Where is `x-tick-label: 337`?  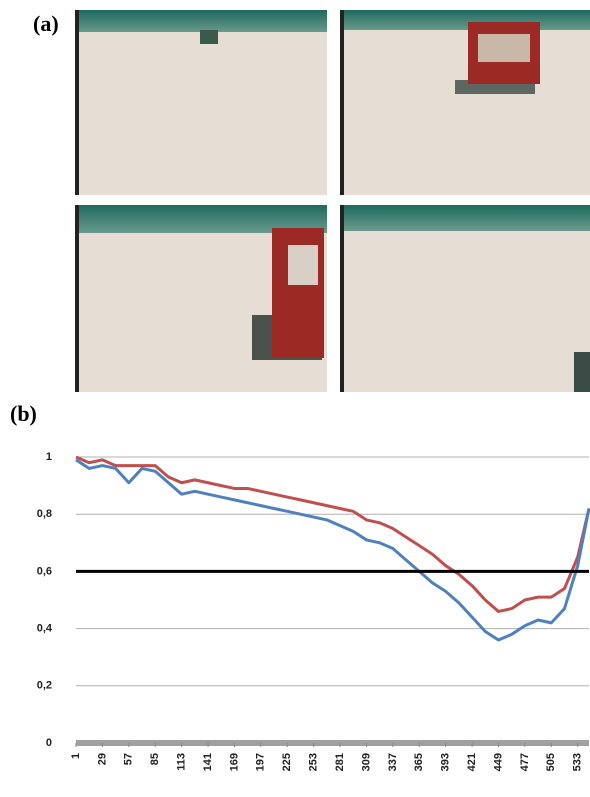
x-tick-label: 337 is located at coordinates (393, 762).